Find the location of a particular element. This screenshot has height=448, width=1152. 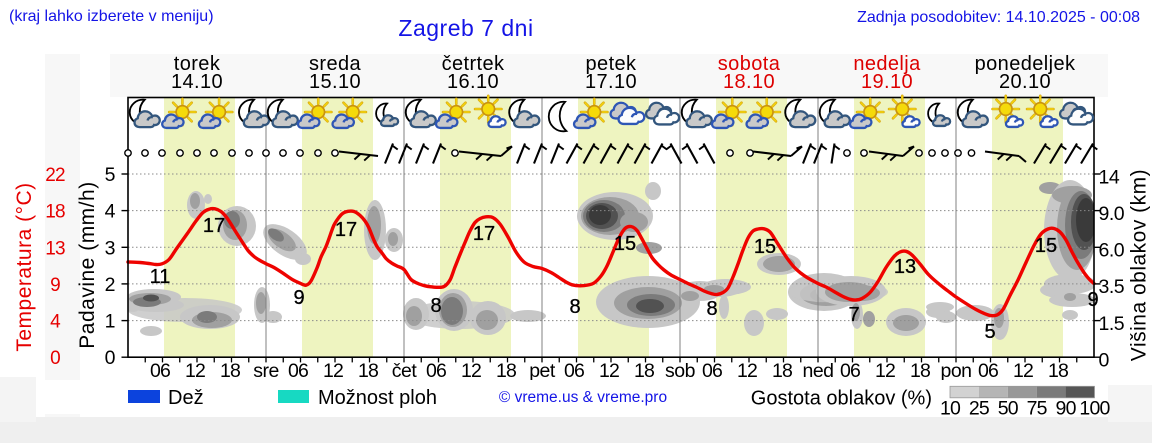

svg-text: 7 is located at coordinates (853, 315).